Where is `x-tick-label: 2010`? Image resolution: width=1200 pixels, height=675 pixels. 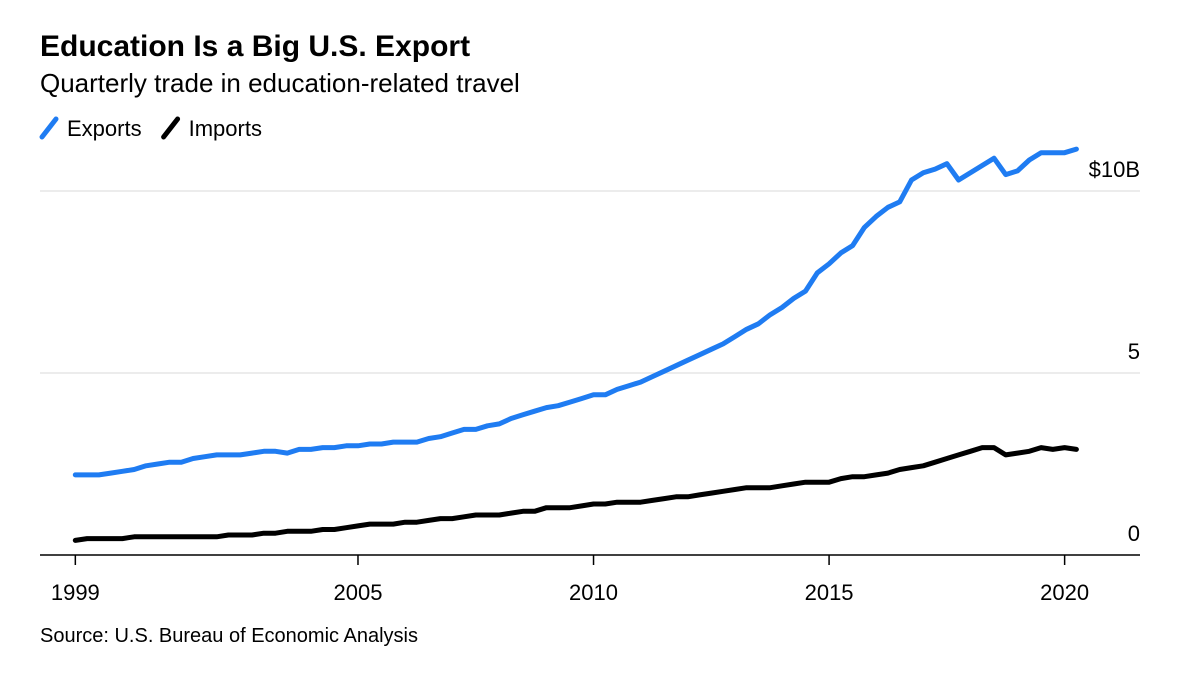
x-tick-label: 2010 is located at coordinates (593, 592).